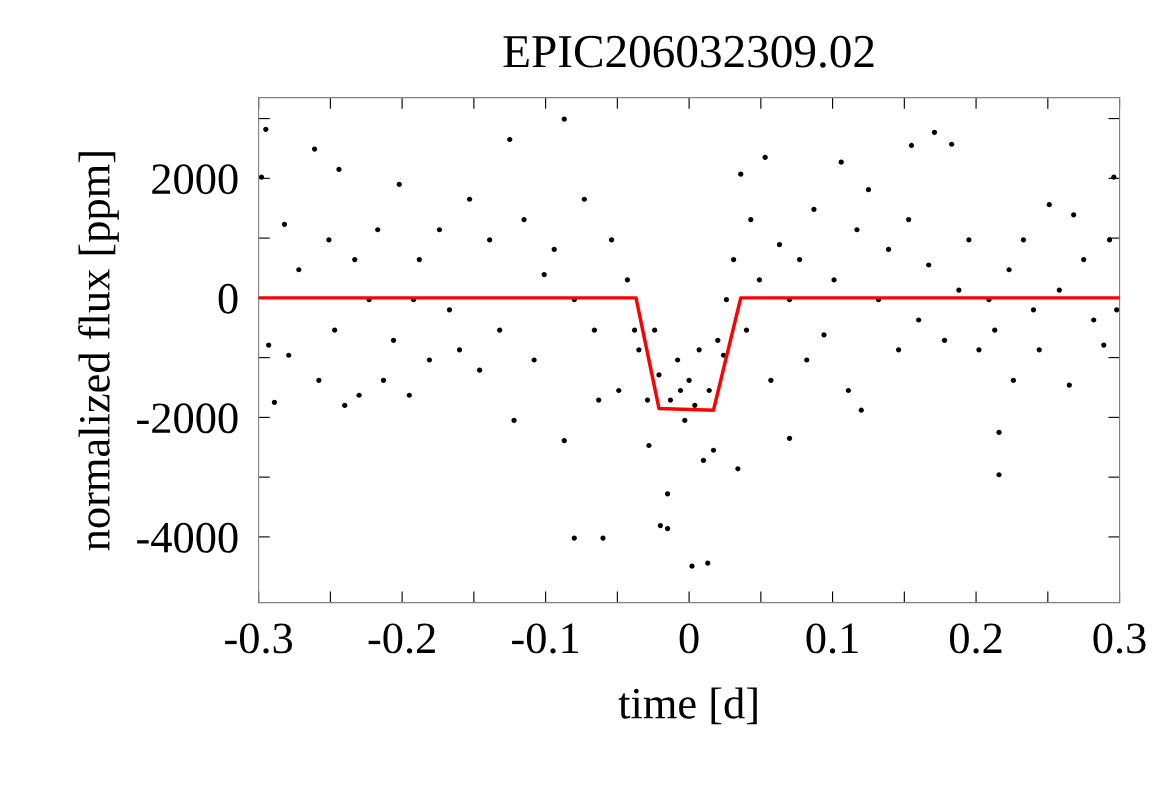 Image resolution: width=1165 pixels, height=794 pixels. Describe the element at coordinates (98, 351) in the screenshot. I see `y-axis-title: normalized flux [ppm]` at that location.